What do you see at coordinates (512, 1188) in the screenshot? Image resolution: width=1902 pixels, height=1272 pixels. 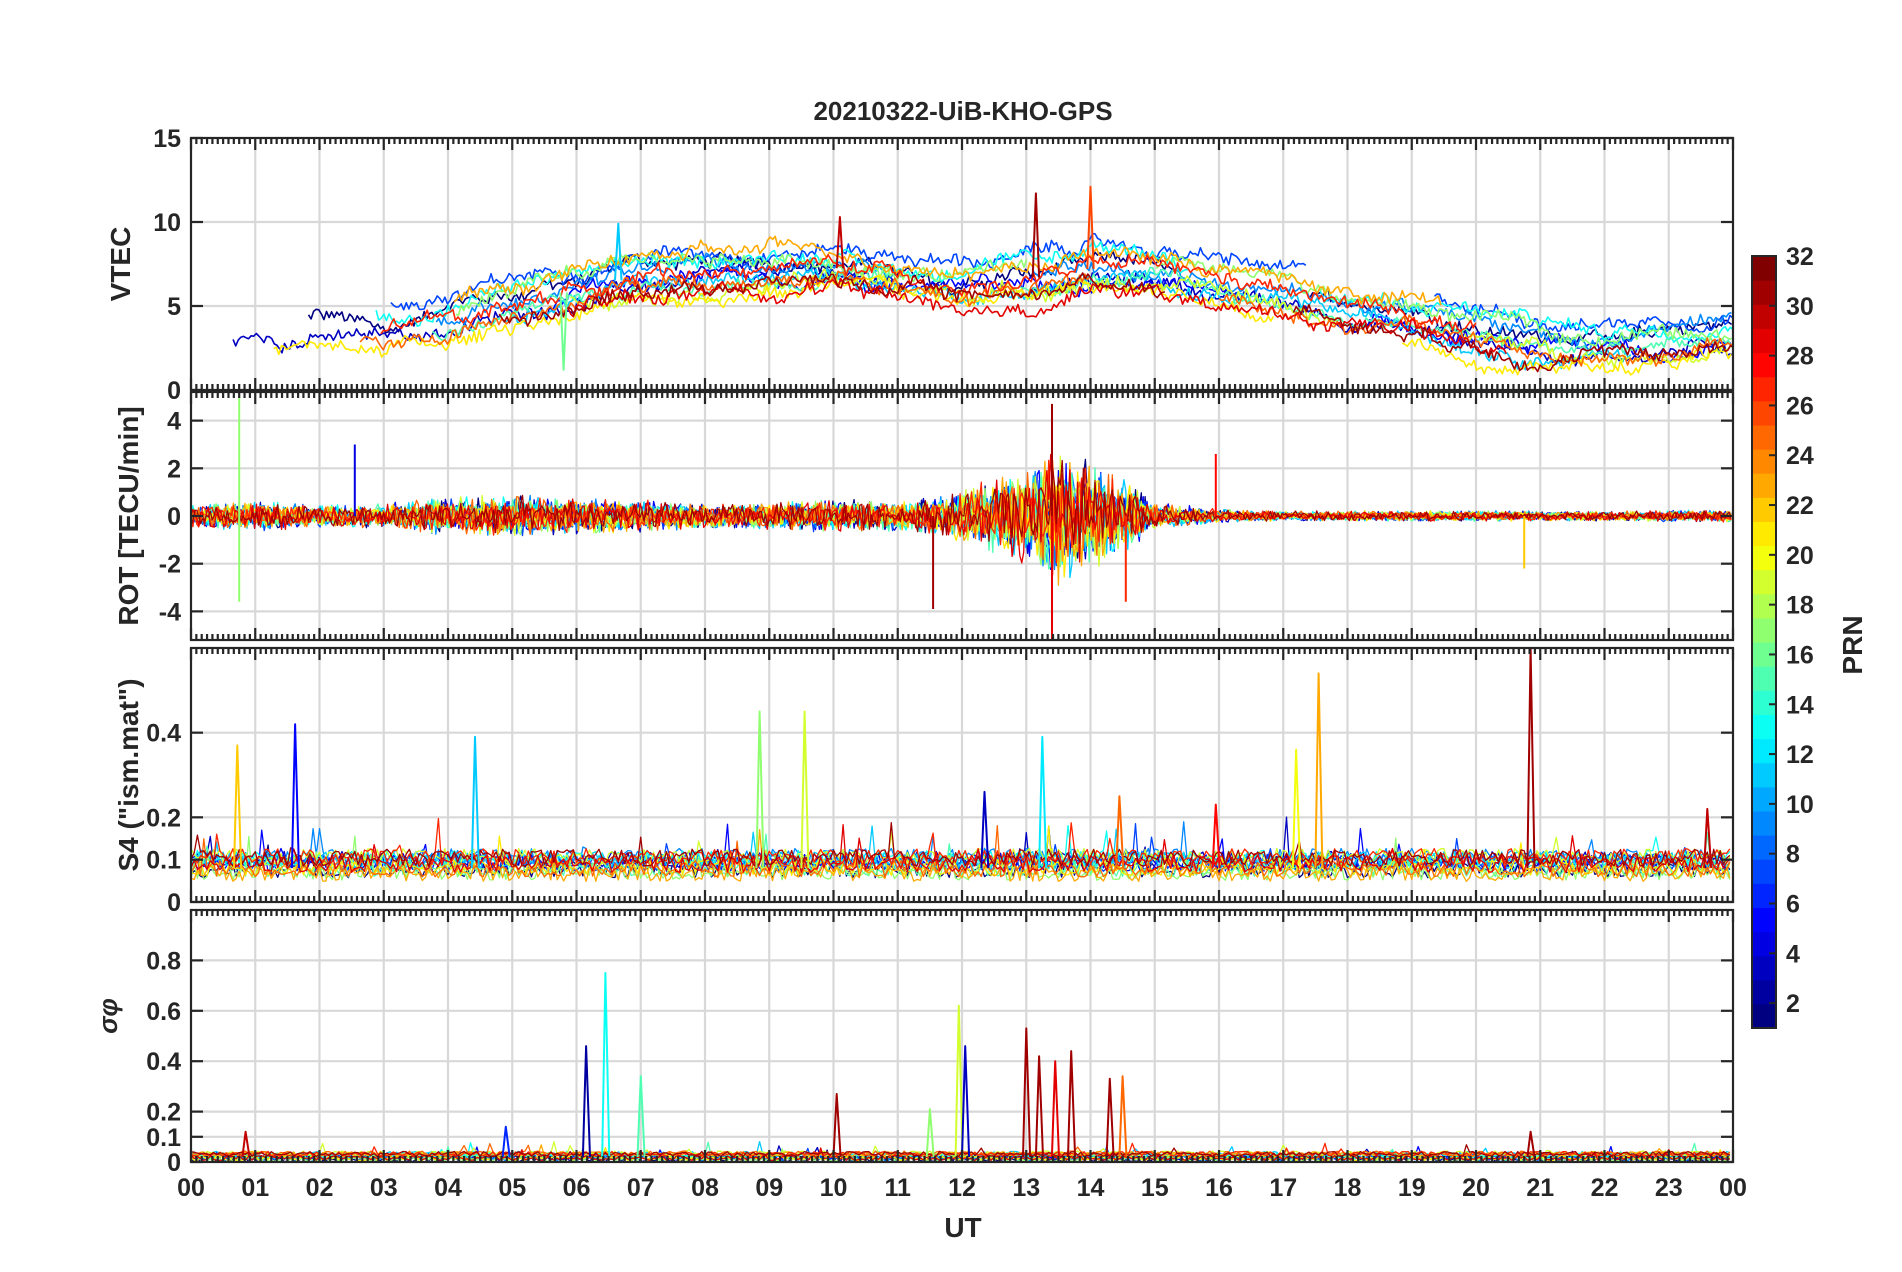 I see `x-tick-label: 05` at bounding box center [512, 1188].